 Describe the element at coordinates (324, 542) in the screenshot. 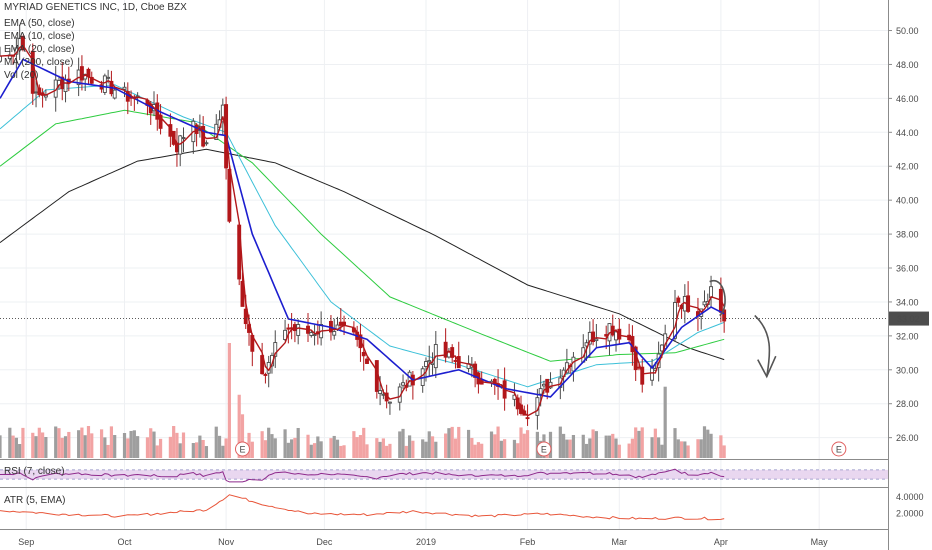

I see `x-tick-label: Dec` at that location.